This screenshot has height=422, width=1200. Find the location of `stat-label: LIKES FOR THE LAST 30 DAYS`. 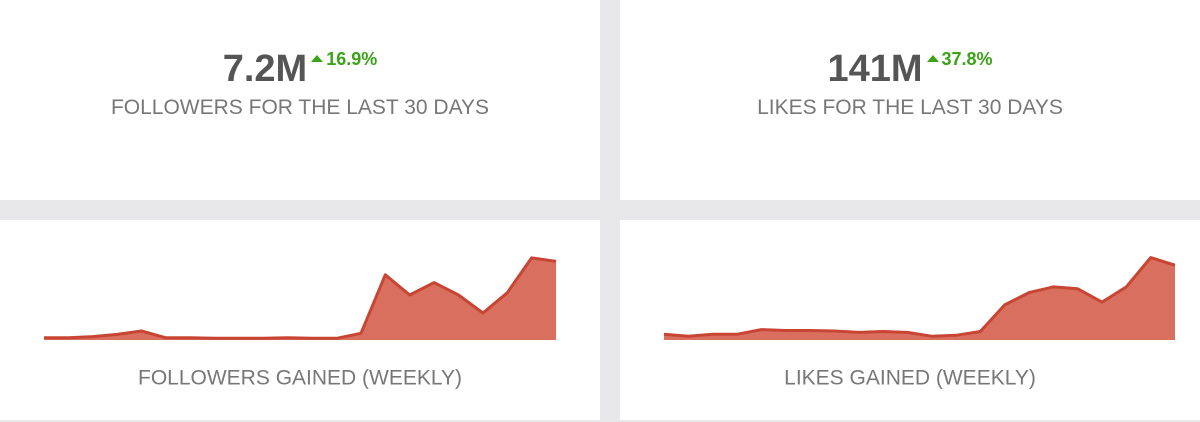

stat-label: LIKES FOR THE LAST 30 DAYS is located at coordinates (910, 107).